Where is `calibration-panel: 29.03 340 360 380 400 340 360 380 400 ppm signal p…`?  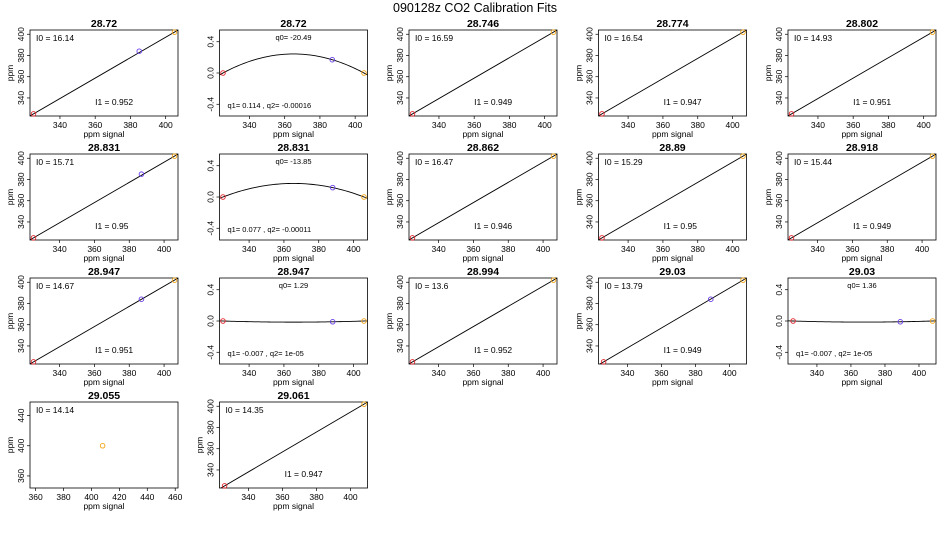 calibration-panel: 29.03 340 360 380 400 340 360 380 400 ppm signal p… is located at coordinates (660, 326).